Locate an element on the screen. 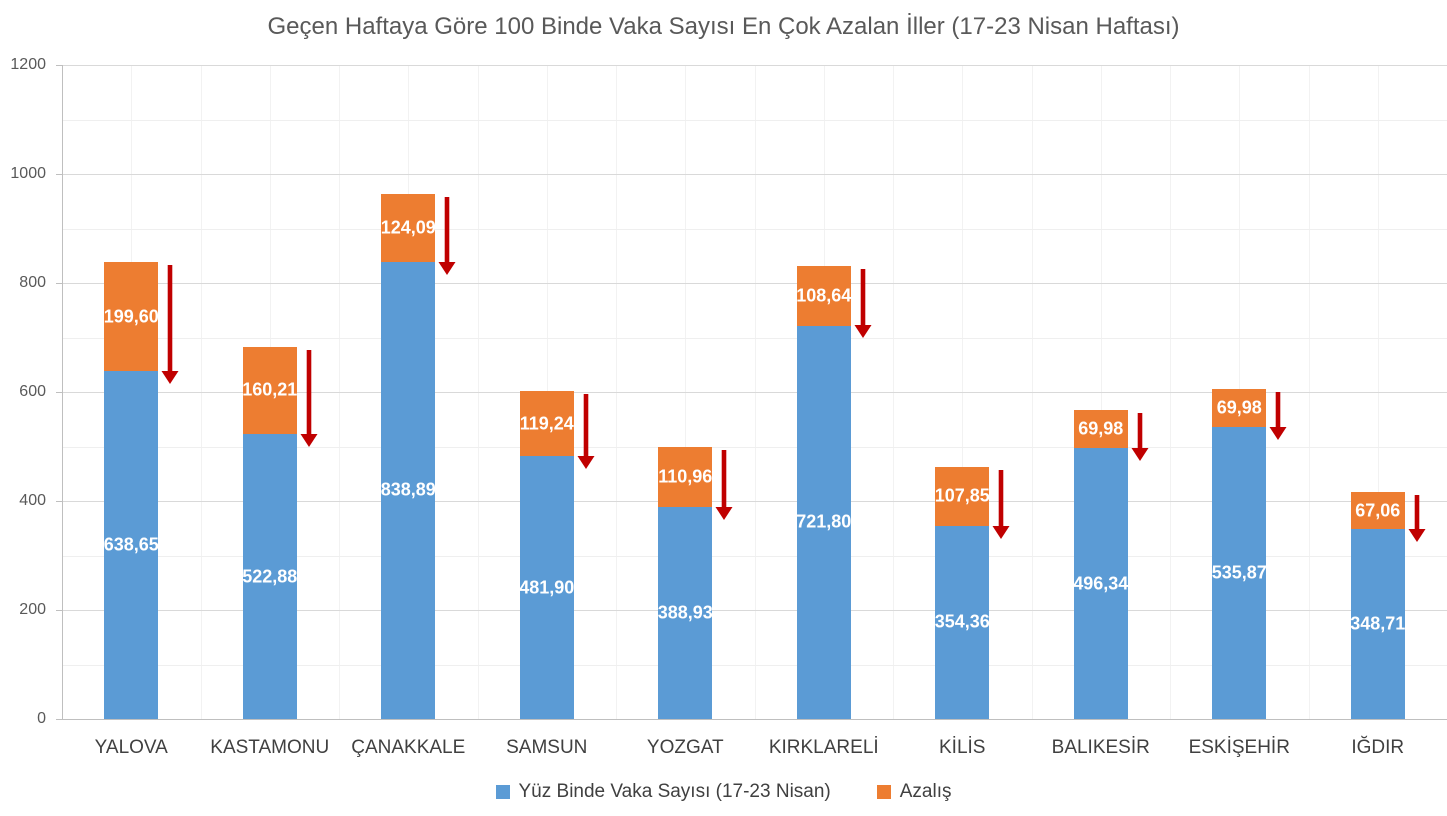  category-label-SAMSUN: SAMSUN is located at coordinates (547, 747).